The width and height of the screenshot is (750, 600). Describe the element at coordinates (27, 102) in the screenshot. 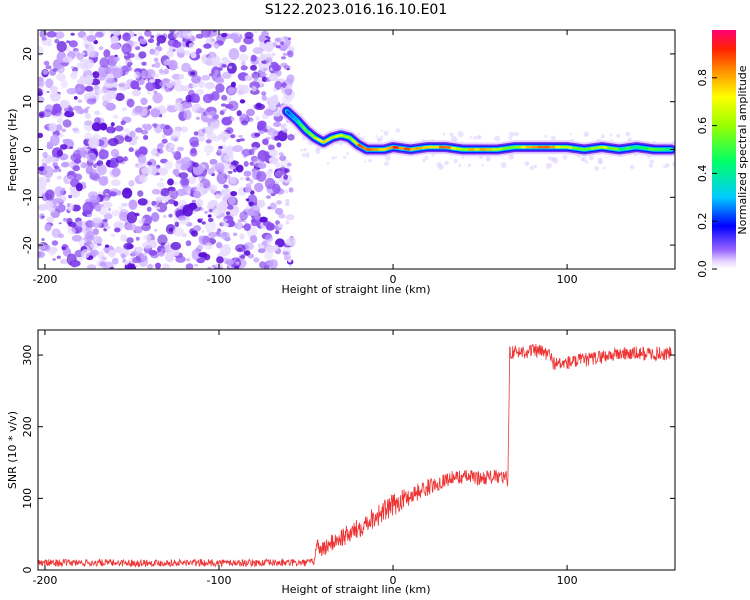

I see `tick-label: 10` at that location.